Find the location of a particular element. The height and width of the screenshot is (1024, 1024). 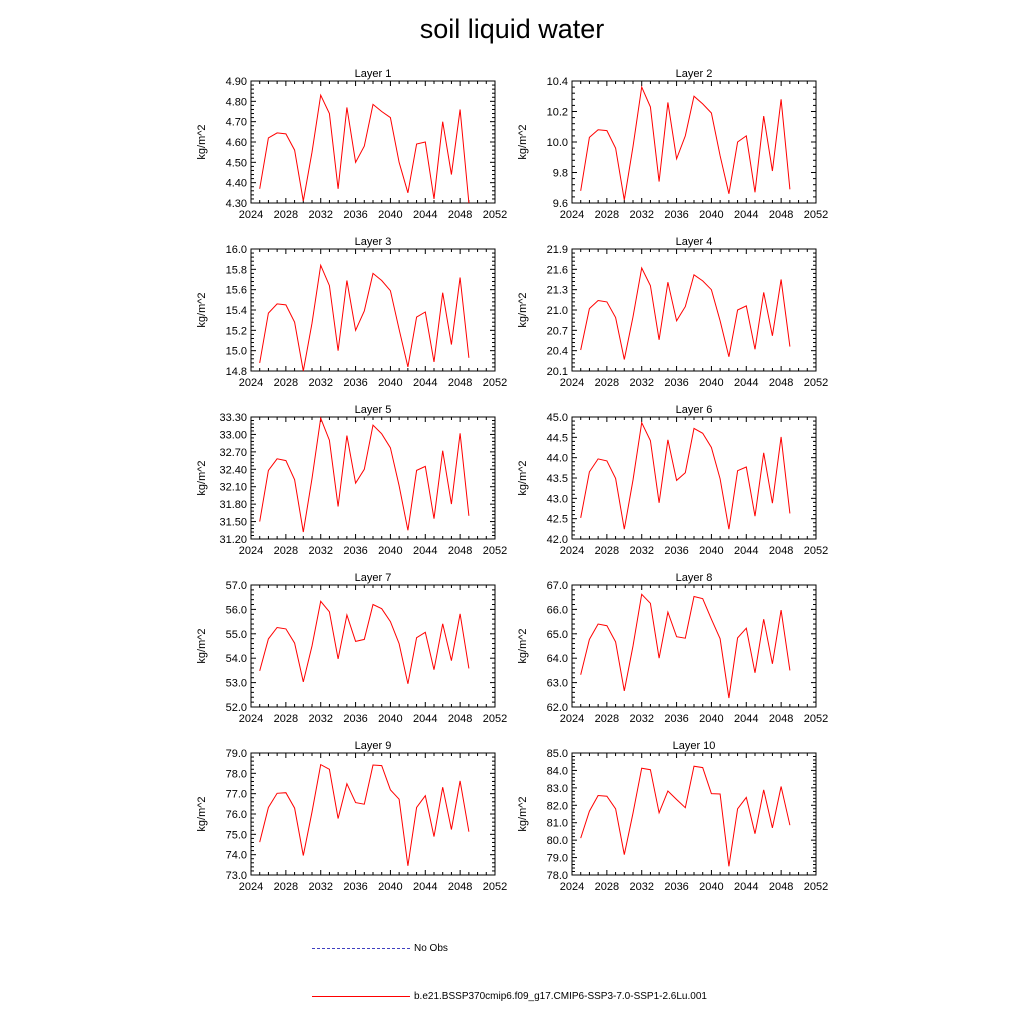

y-tick-label: 31.20 is located at coordinates (233, 540).